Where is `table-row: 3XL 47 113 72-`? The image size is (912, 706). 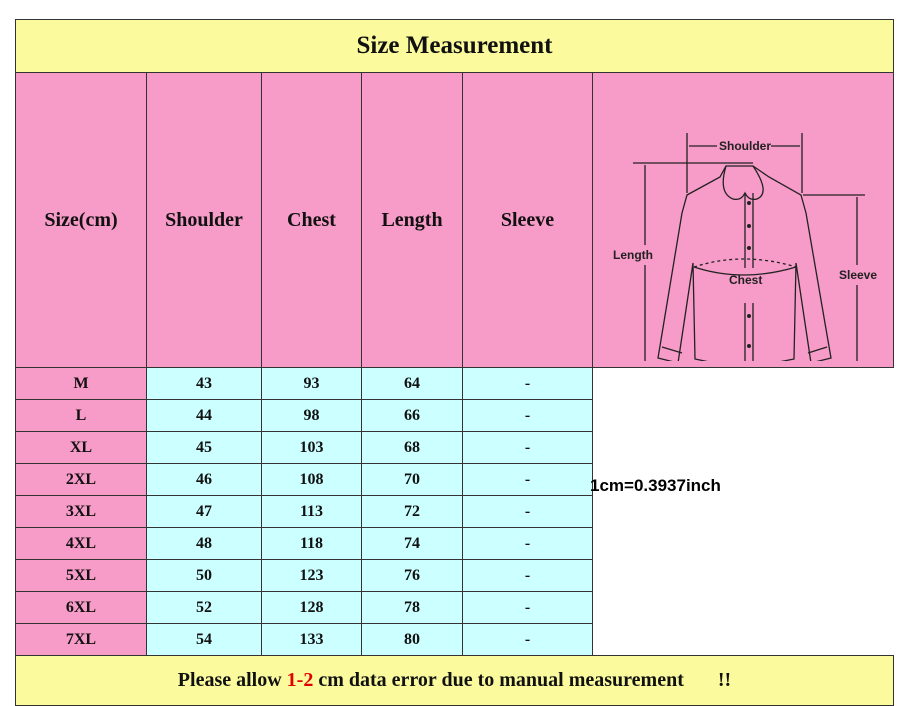 table-row: 3XL 47 113 72- is located at coordinates (454, 511).